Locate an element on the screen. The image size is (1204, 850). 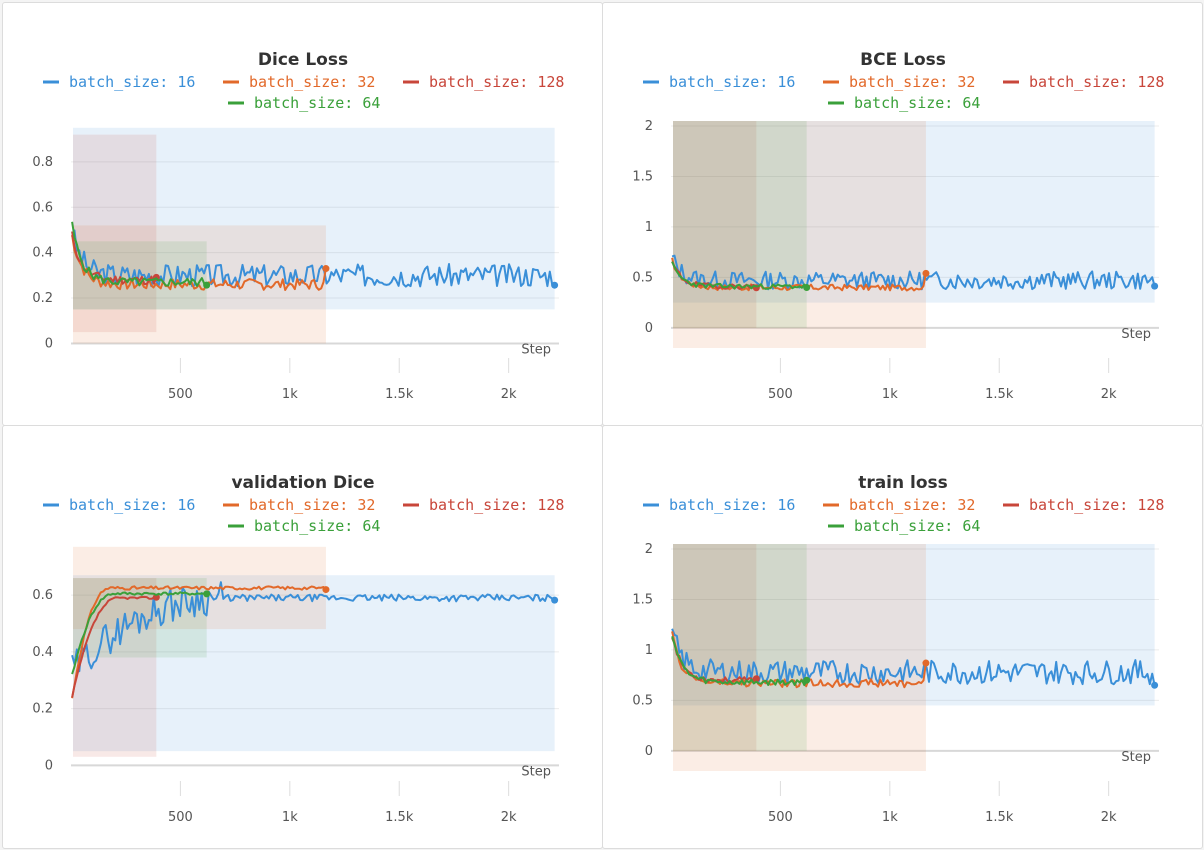
chart-title: BCE Loss is located at coordinates (903, 60).